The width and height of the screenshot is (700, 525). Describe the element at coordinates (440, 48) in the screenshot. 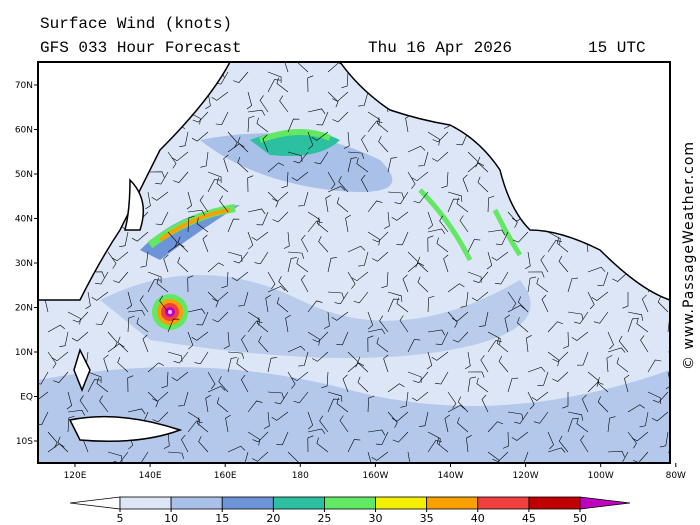

I see `date: Thu 16 Apr 2026` at that location.